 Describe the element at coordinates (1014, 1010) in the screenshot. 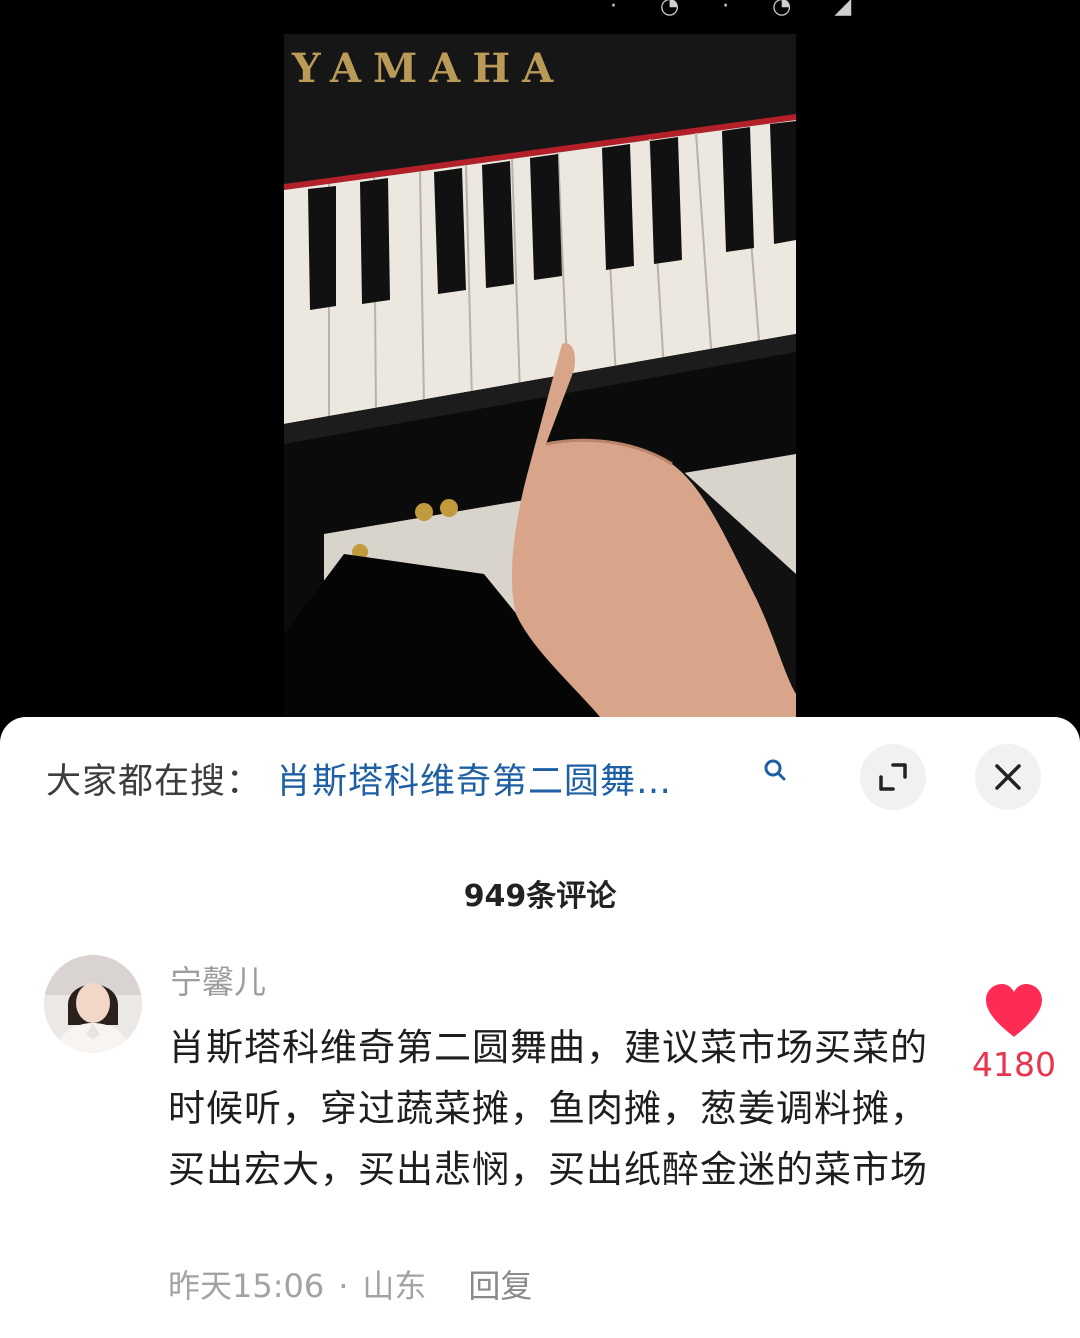

I see `heart-icon` at that location.